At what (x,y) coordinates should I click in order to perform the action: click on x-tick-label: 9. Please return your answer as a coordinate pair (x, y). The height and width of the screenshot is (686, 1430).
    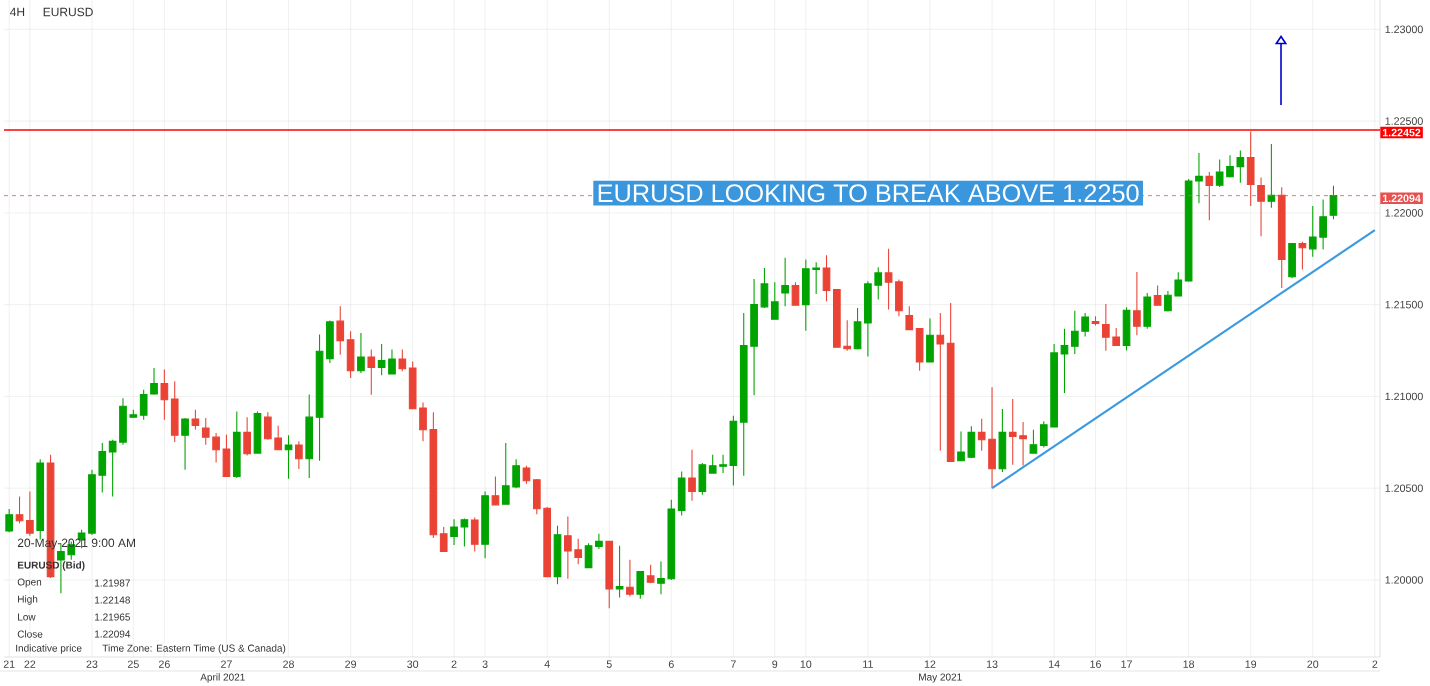
    Looking at the image, I should click on (775, 664).